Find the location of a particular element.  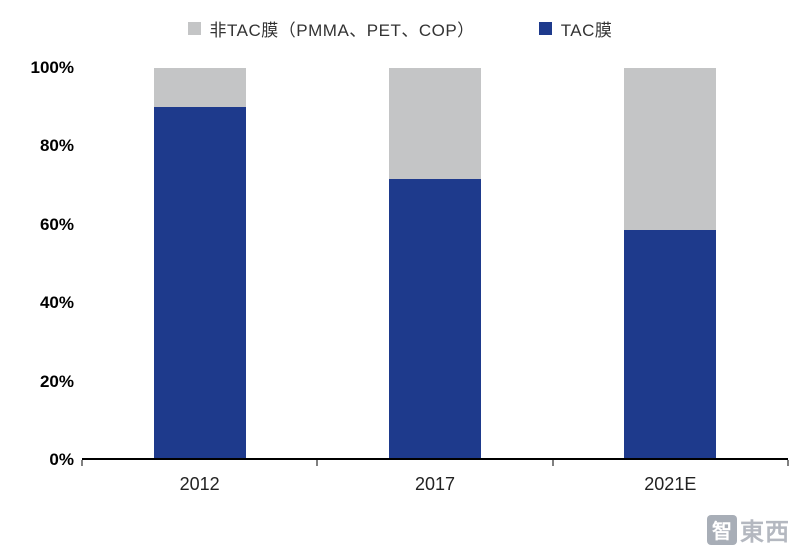

legend-item-non-tac: 非TAC膜（PMMA、PET、COP） is located at coordinates (331, 28).